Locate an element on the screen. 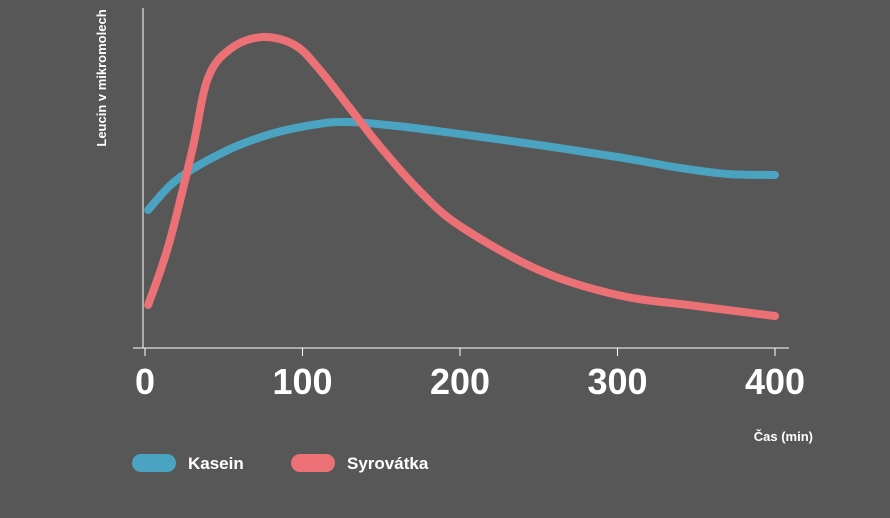 The image size is (890, 518). y-axis-title: Leucin v mikromolech is located at coordinates (101, 77).